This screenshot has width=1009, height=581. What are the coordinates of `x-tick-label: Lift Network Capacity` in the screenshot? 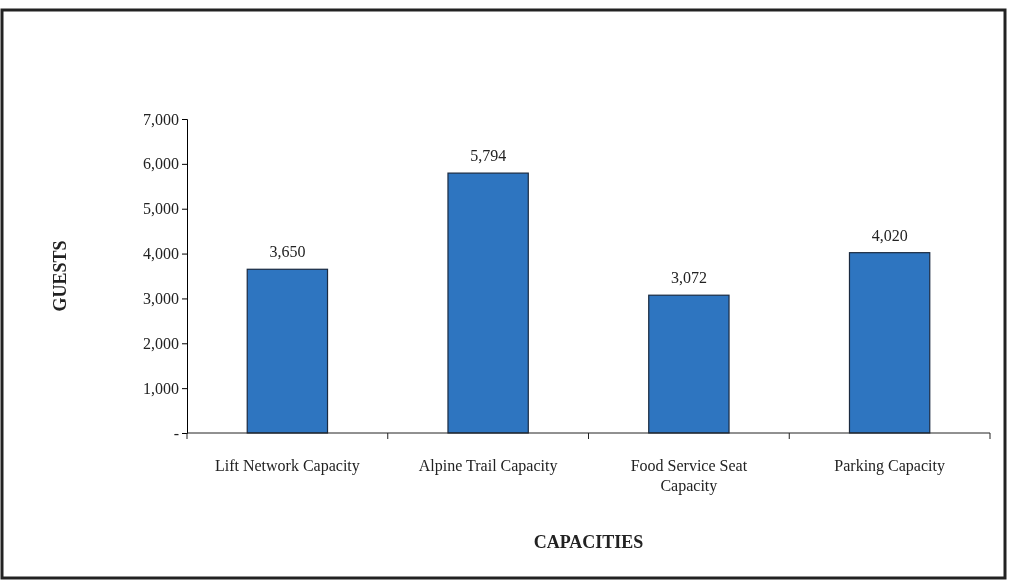 It's located at (287, 466).